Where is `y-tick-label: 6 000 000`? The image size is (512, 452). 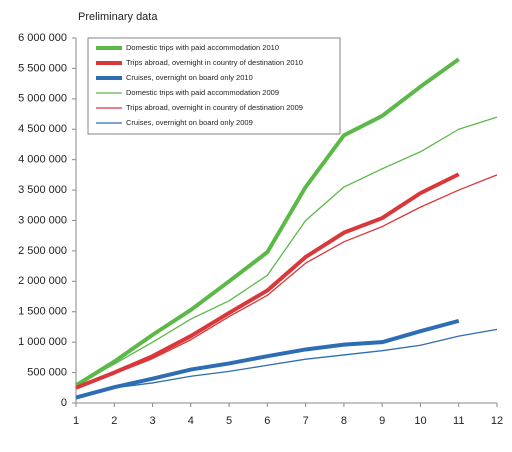 y-tick-label: 6 000 000 is located at coordinates (42, 38).